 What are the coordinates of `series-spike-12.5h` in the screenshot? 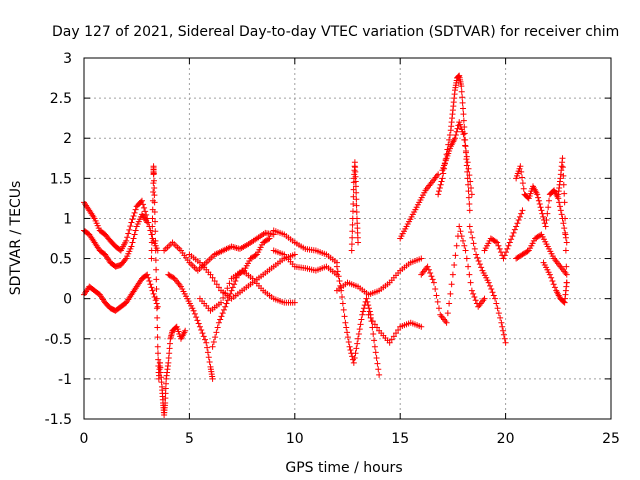 It's located at (355, 206).